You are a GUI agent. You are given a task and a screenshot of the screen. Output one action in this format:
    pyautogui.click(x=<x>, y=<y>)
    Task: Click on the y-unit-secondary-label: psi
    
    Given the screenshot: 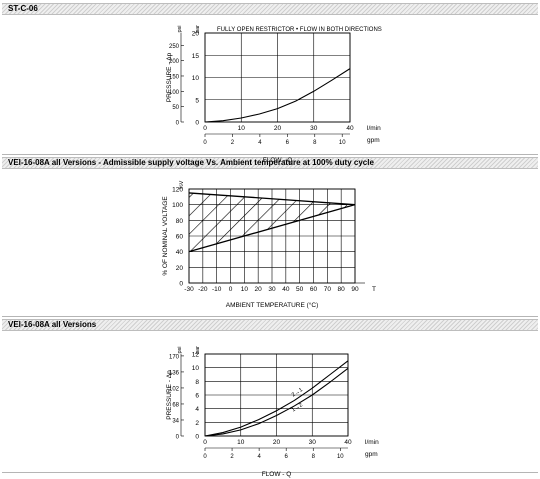 What is the action you would take?
    pyautogui.click(x=180, y=28)
    